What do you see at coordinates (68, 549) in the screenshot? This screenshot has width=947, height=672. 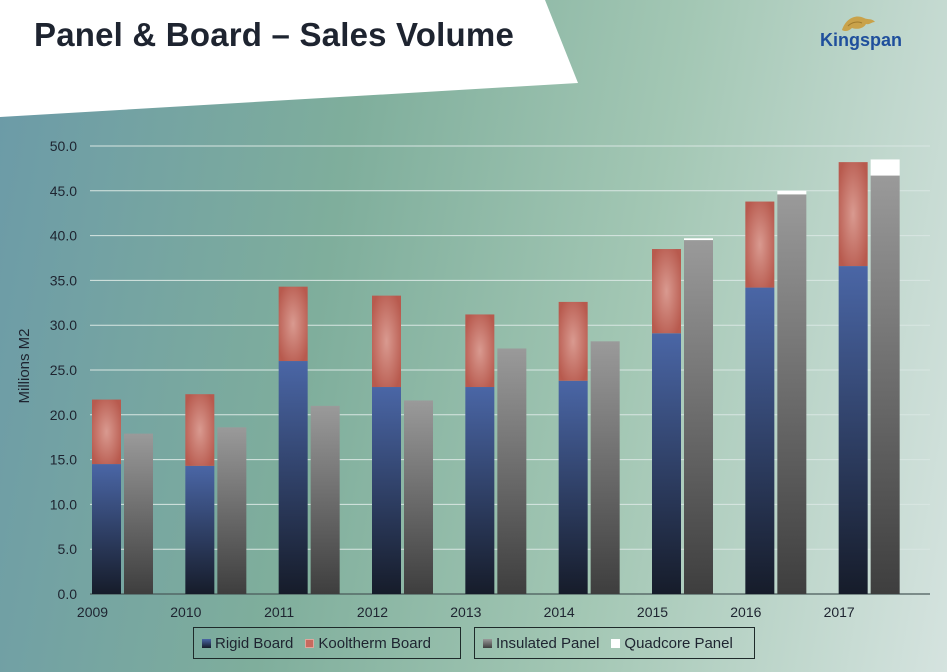 I see `y-tick-label: 5.0` at bounding box center [68, 549].